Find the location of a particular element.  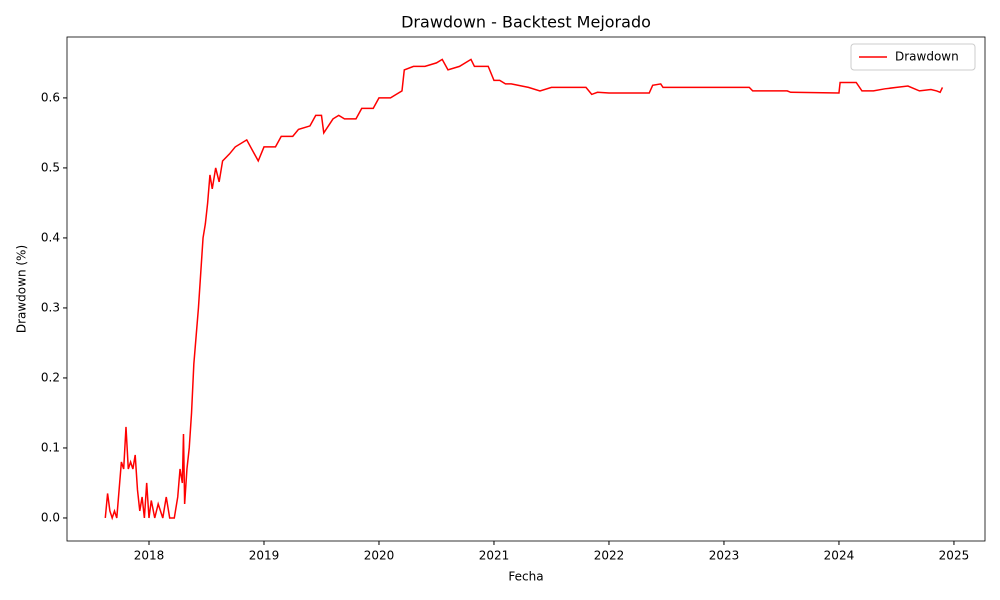

y-tick-label: 0.5 is located at coordinates (50, 167).